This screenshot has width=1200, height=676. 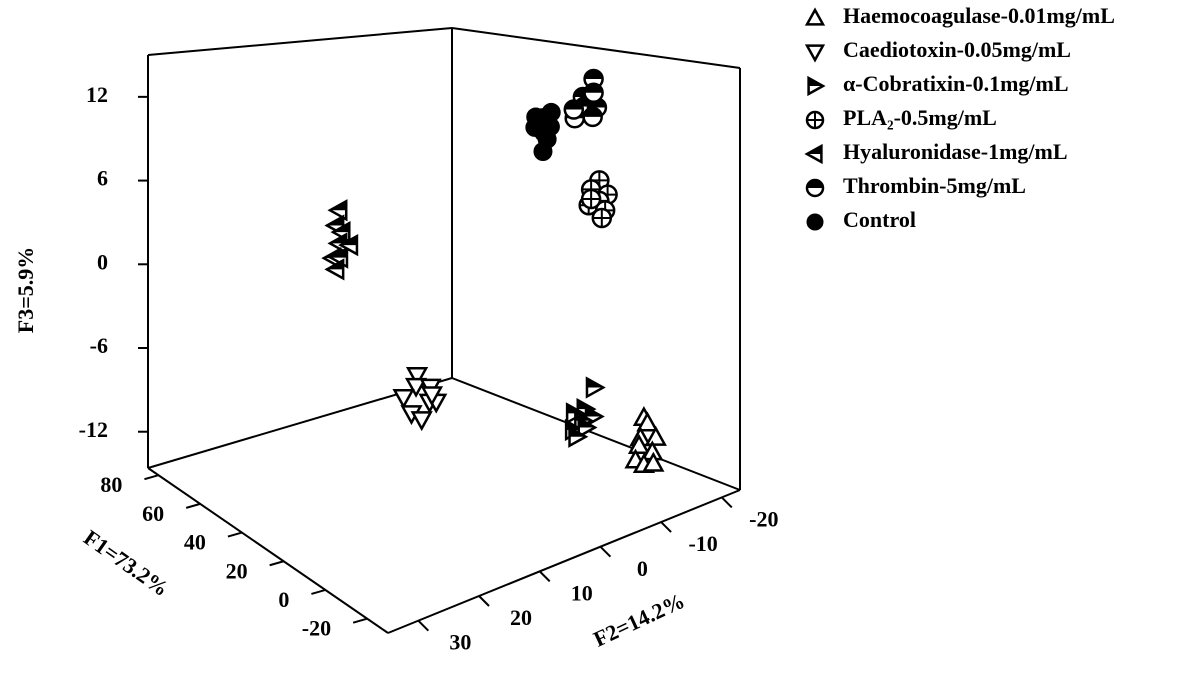 What do you see at coordinates (102, 178) in the screenshot?
I see `z-tick-label: 6` at bounding box center [102, 178].